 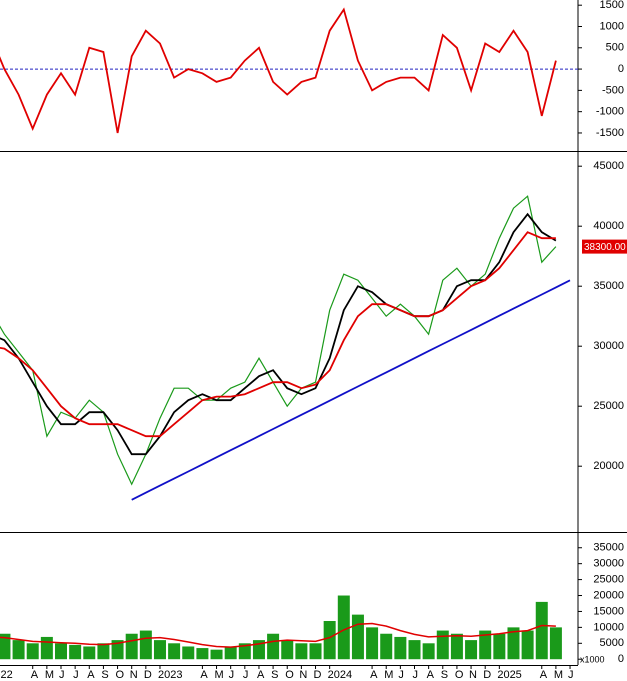 I want to click on average-line, so click(x=278, y=635).